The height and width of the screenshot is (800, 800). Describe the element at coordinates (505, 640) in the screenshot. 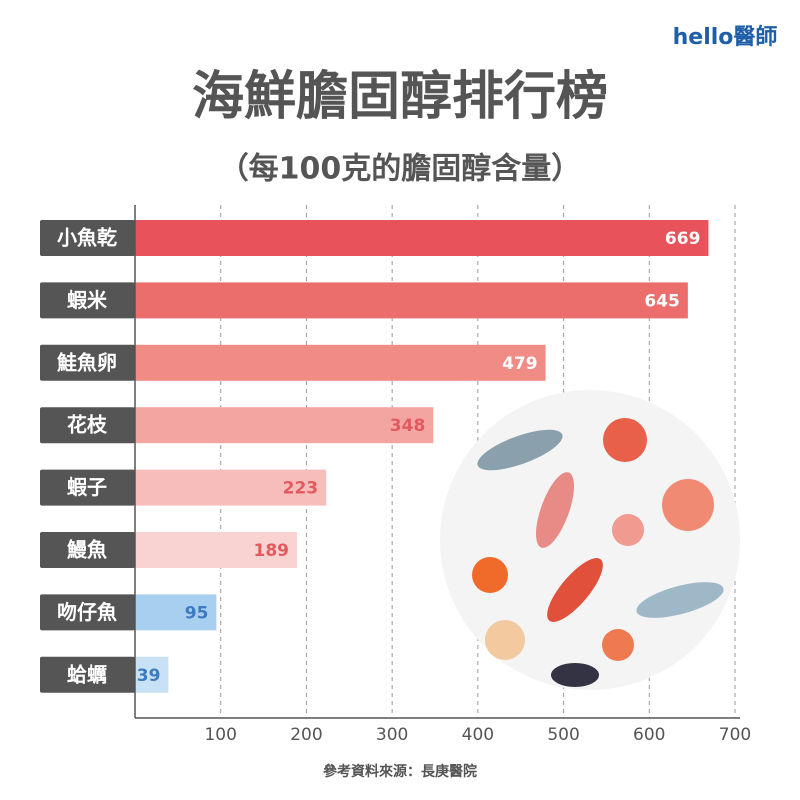

I see `shell` at that location.